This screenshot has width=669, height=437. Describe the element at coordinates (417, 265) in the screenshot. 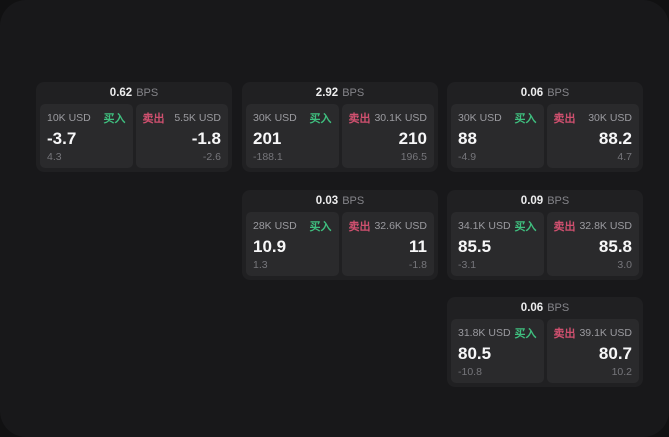

I see `sell-sub-value: -1.8` at that location.